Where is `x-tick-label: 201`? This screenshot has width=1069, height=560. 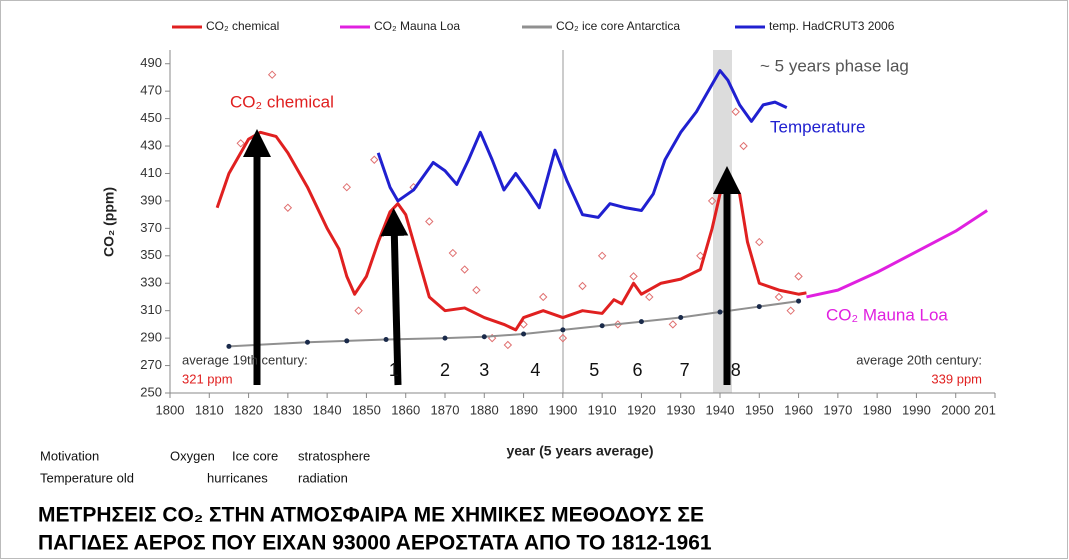
x-tick-label: 201 is located at coordinates (985, 409).